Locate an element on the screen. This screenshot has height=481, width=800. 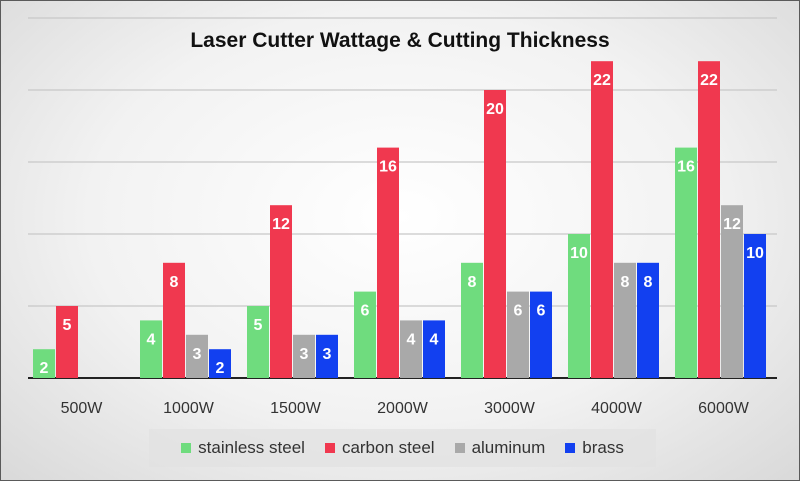
legend-swatch-brass is located at coordinates (570, 448).